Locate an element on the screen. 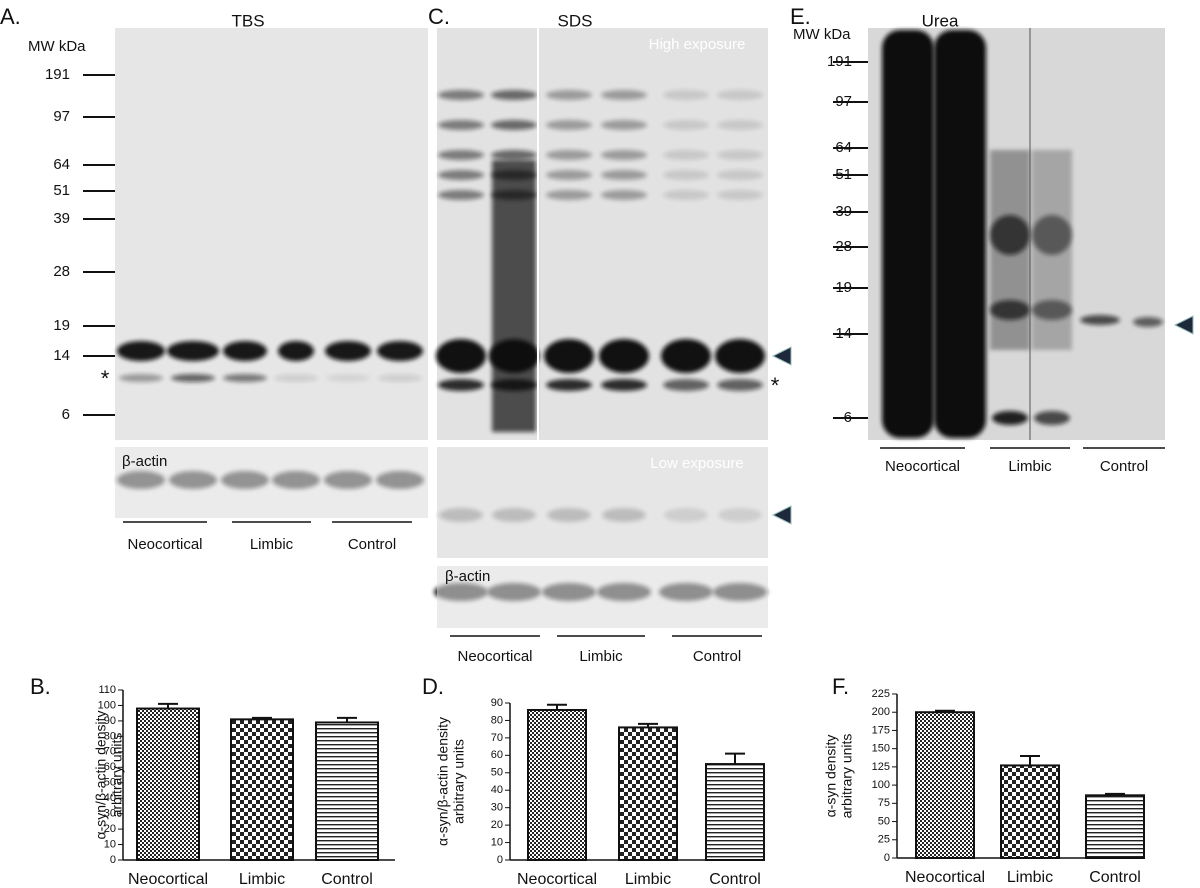  label: β-actin is located at coordinates (144, 461).